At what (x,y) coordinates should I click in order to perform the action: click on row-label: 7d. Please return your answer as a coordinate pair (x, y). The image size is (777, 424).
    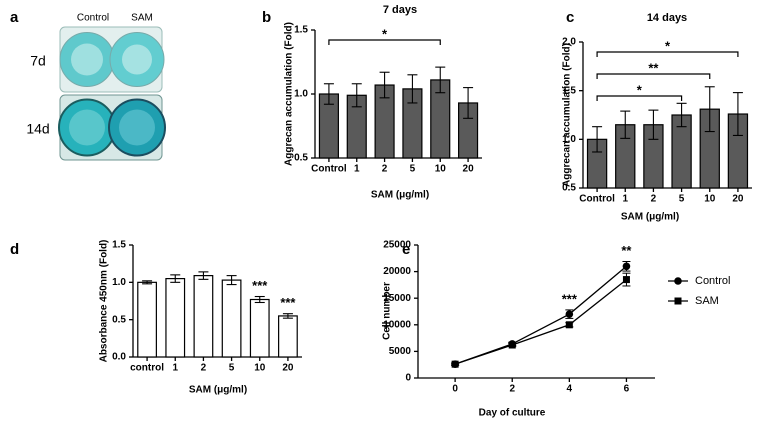
    Looking at the image, I should click on (38, 61).